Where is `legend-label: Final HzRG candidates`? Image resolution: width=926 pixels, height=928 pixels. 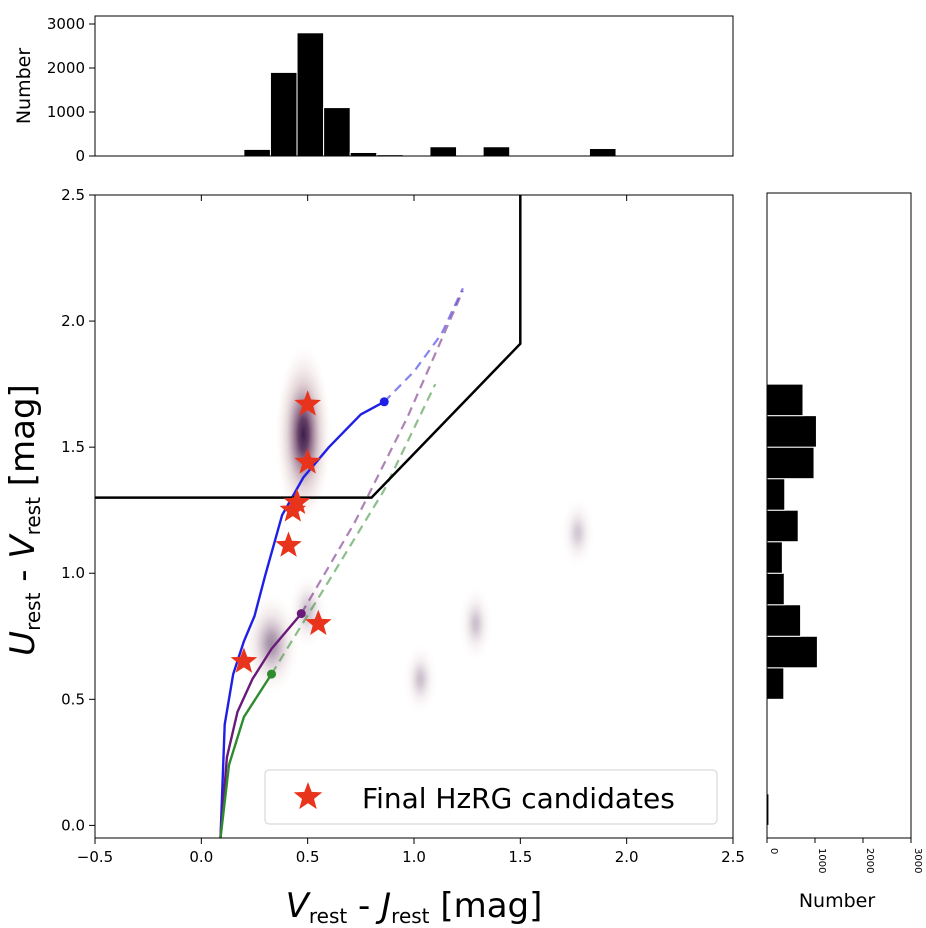 legend-label: Final HzRG candidates is located at coordinates (518, 798).